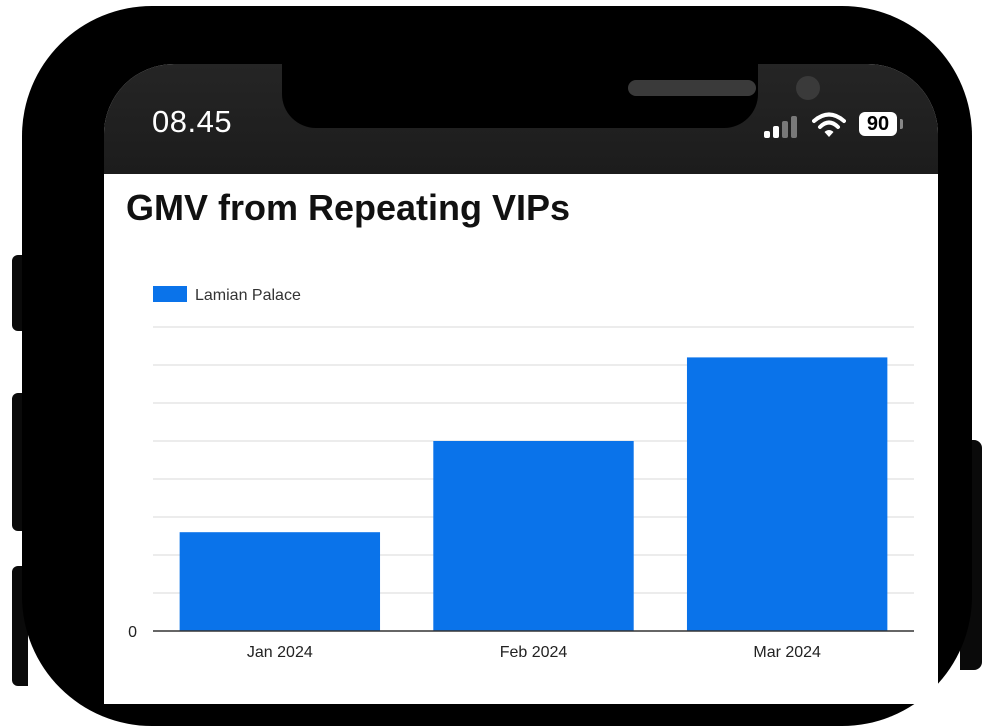 This screenshot has width=993, height=726. What do you see at coordinates (829, 124) in the screenshot?
I see `wifi-icon` at bounding box center [829, 124].